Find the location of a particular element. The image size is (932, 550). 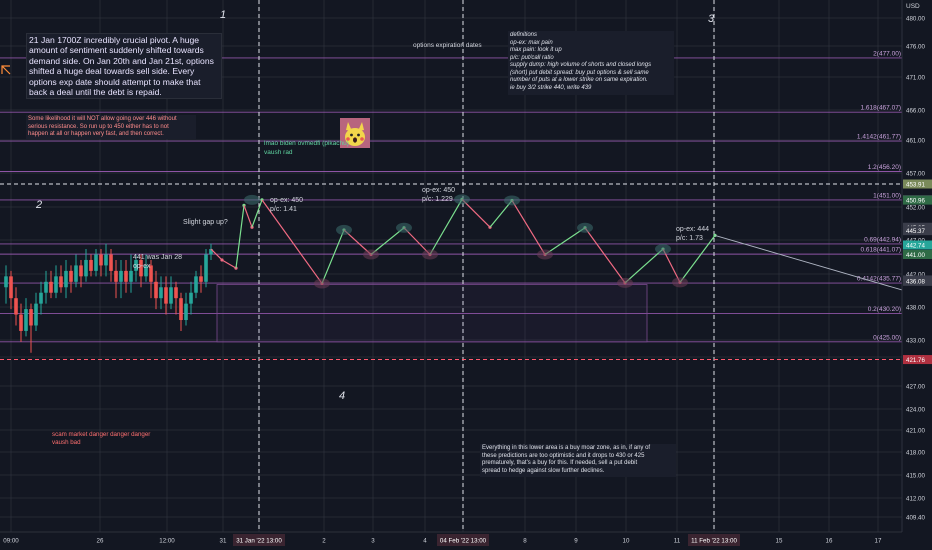

y-tick-label: 480.00 is located at coordinates (915, 19).